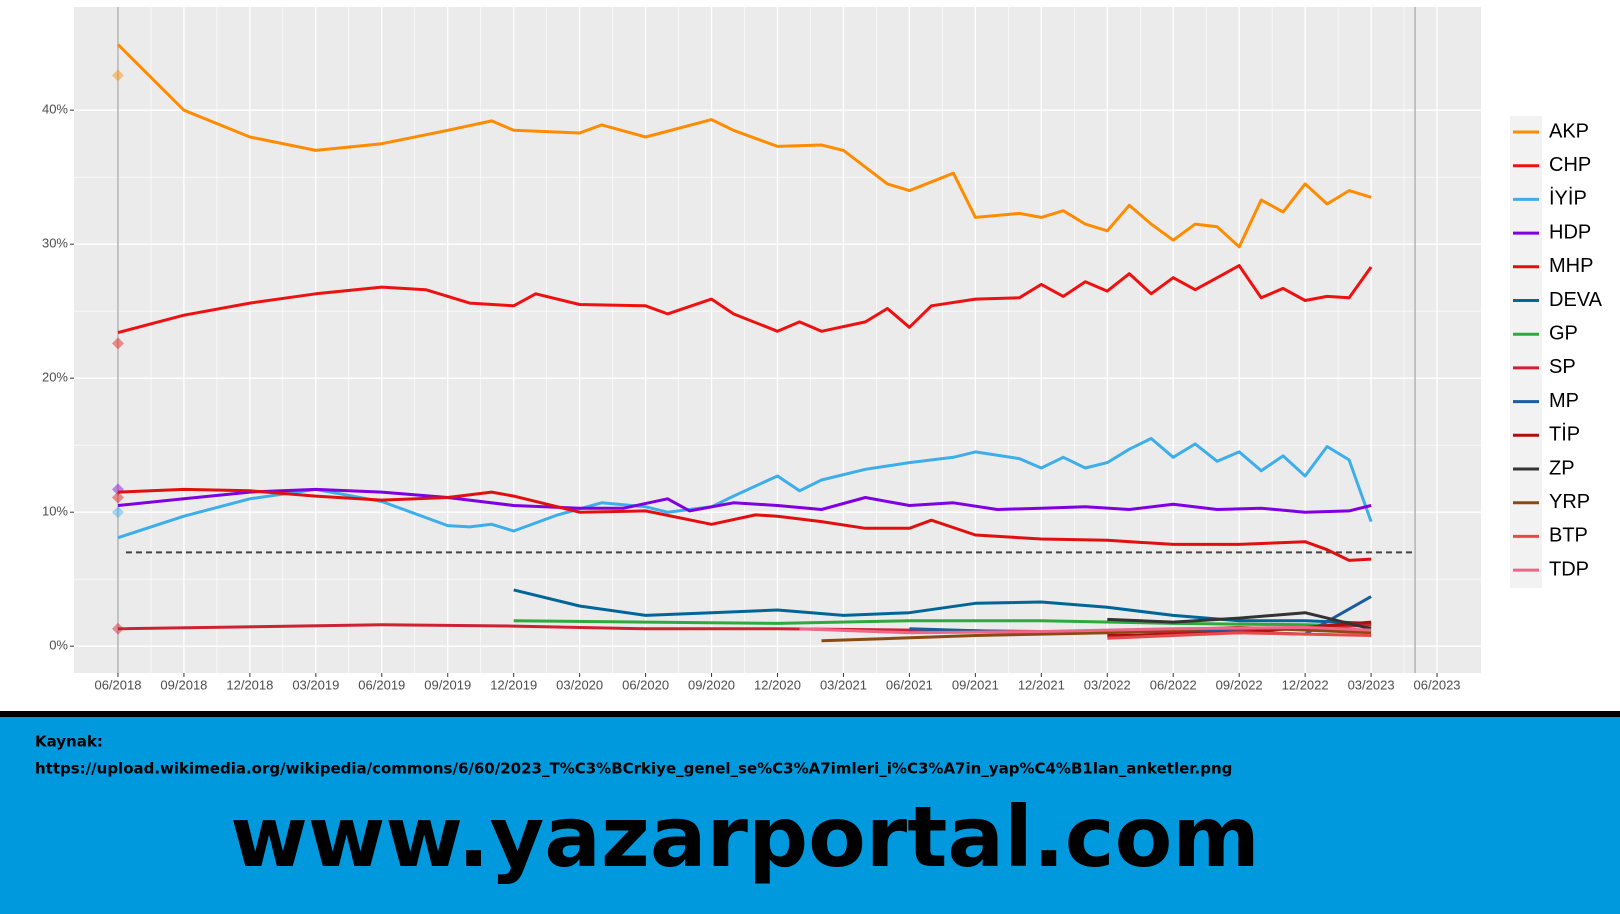  Describe the element at coordinates (1305, 684) in the screenshot. I see `x-tick-label: 12/2022` at that location.